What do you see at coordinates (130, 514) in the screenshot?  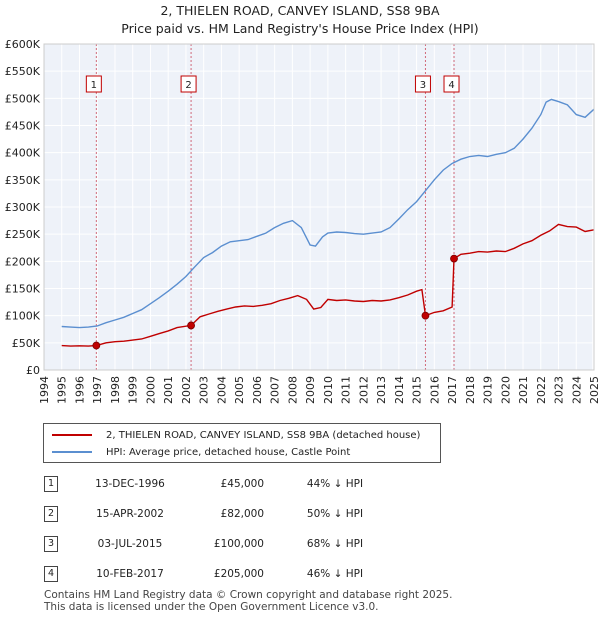 I see `sale-date: 15-APR-2002` at bounding box center [130, 514].